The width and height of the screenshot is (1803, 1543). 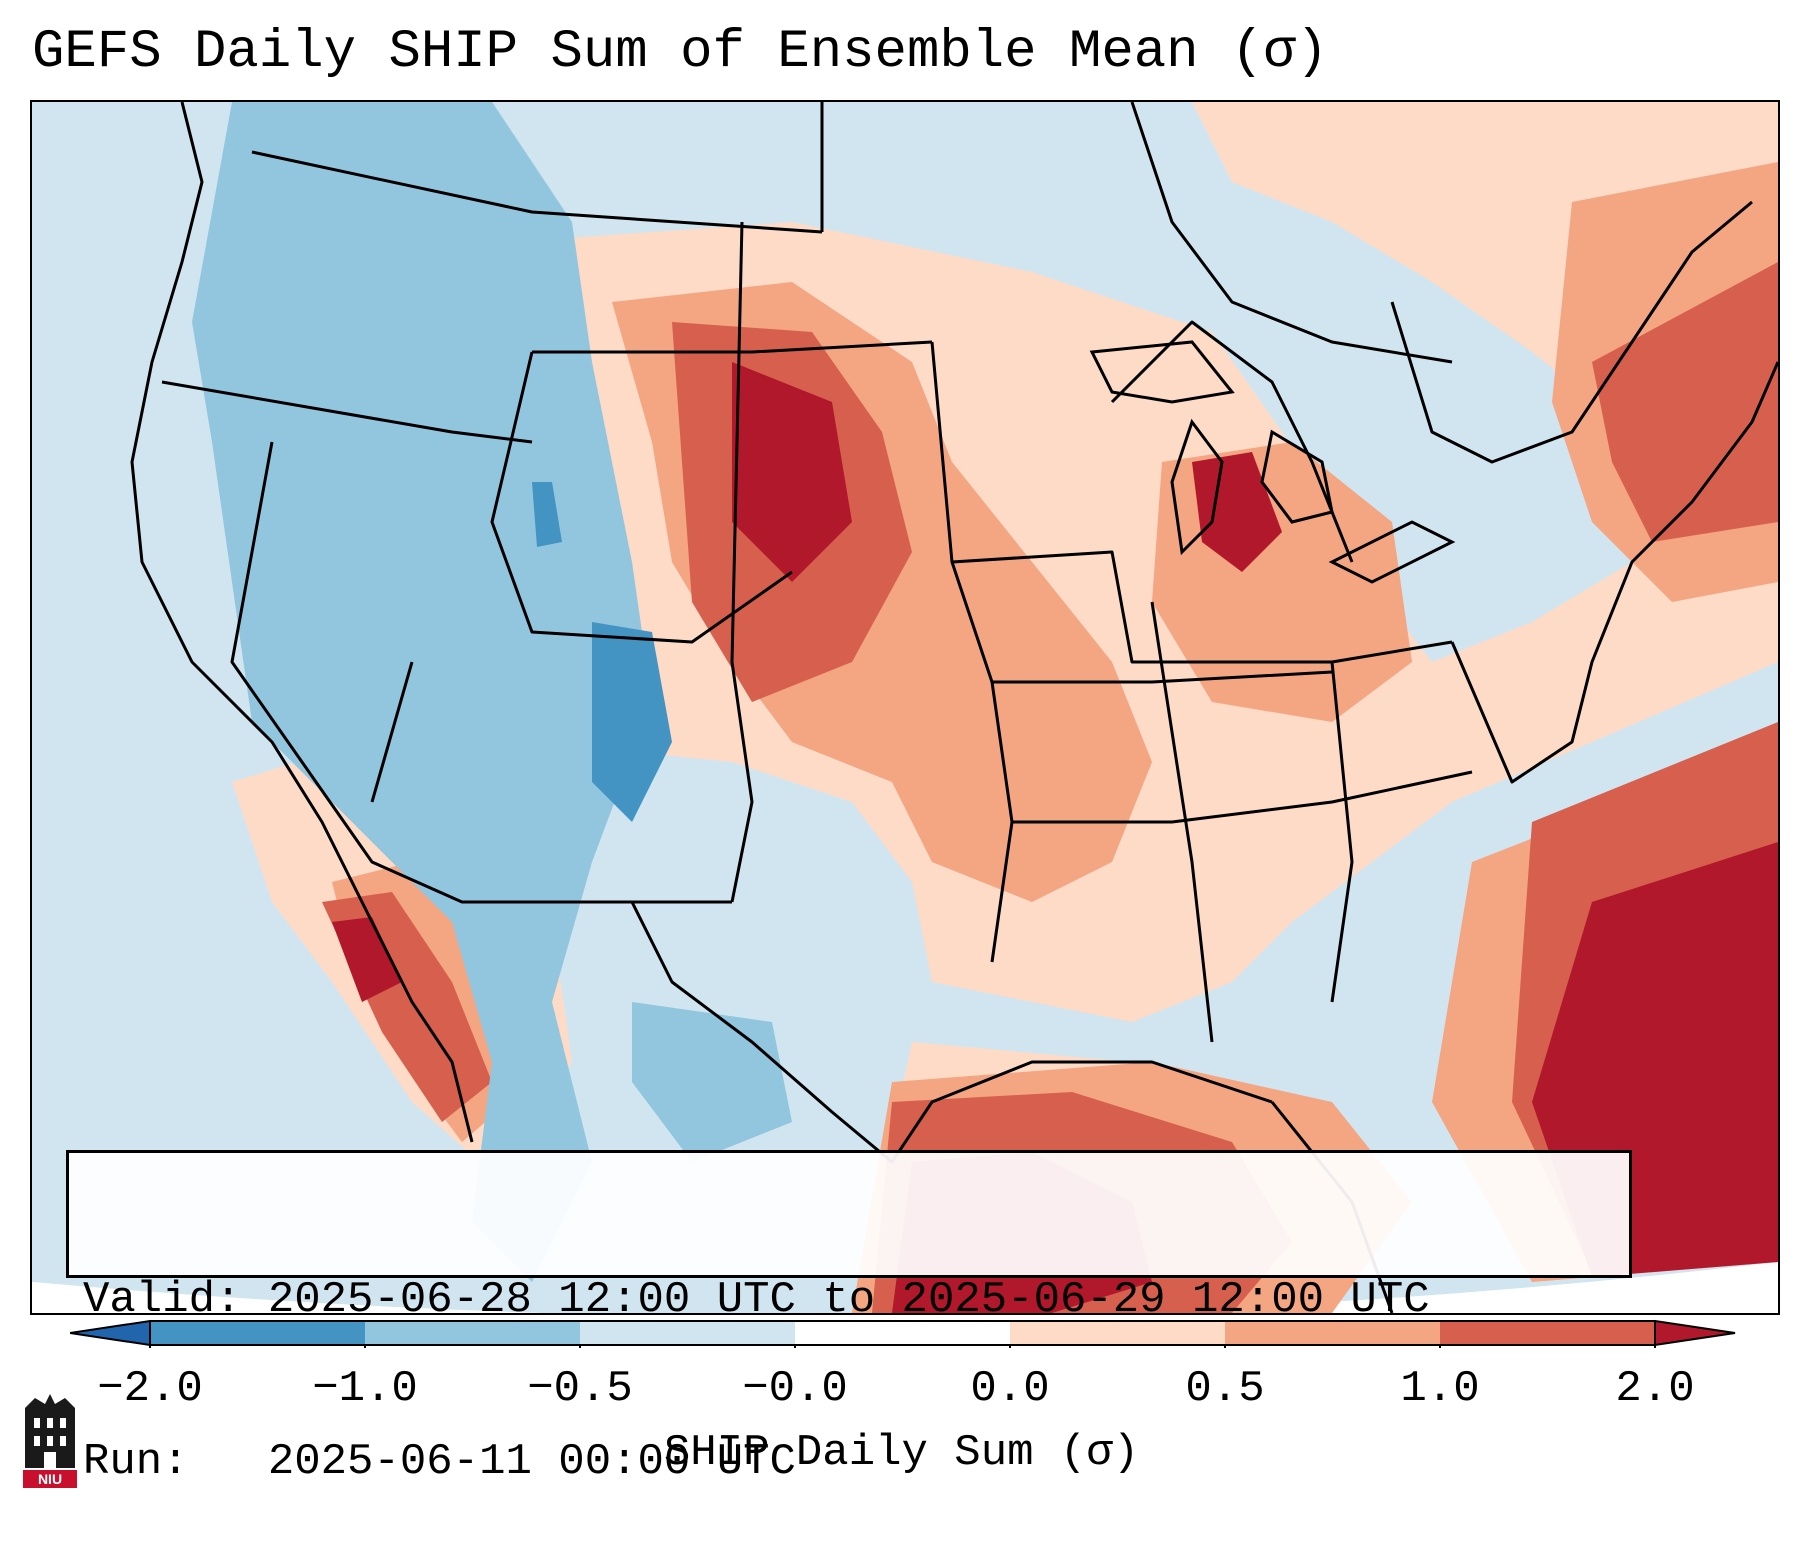 What do you see at coordinates (136, 1462) in the screenshot?
I see `run-label: Run:` at bounding box center [136, 1462].